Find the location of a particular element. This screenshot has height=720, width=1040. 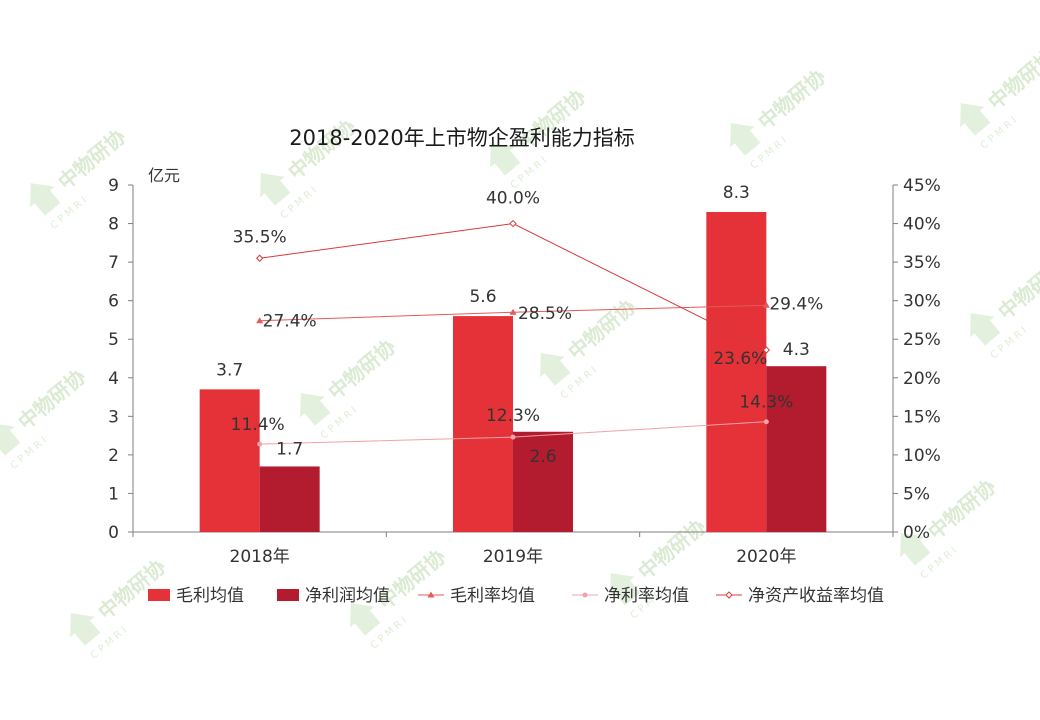

y-tick-label: 3 is located at coordinates (113, 417).